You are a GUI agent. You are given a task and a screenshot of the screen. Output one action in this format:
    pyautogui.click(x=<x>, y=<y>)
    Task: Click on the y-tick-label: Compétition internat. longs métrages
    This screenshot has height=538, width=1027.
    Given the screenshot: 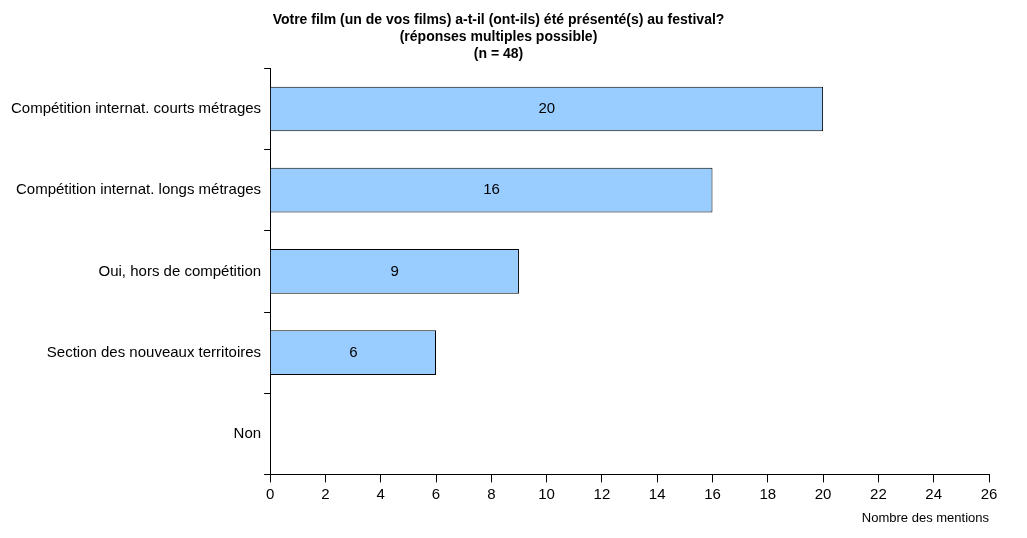 What is the action you would take?
    pyautogui.click(x=138, y=189)
    